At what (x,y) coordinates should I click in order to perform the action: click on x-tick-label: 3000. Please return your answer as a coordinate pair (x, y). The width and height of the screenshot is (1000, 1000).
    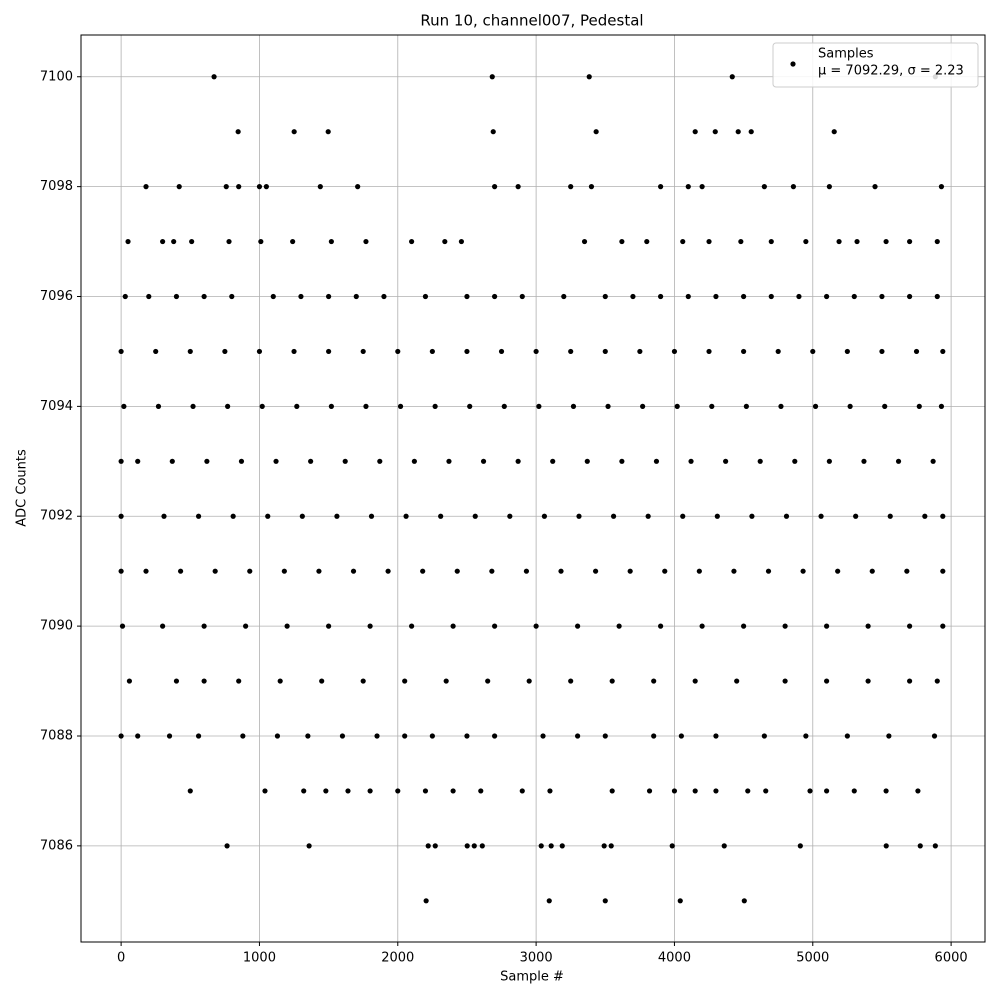
    Looking at the image, I should click on (536, 958).